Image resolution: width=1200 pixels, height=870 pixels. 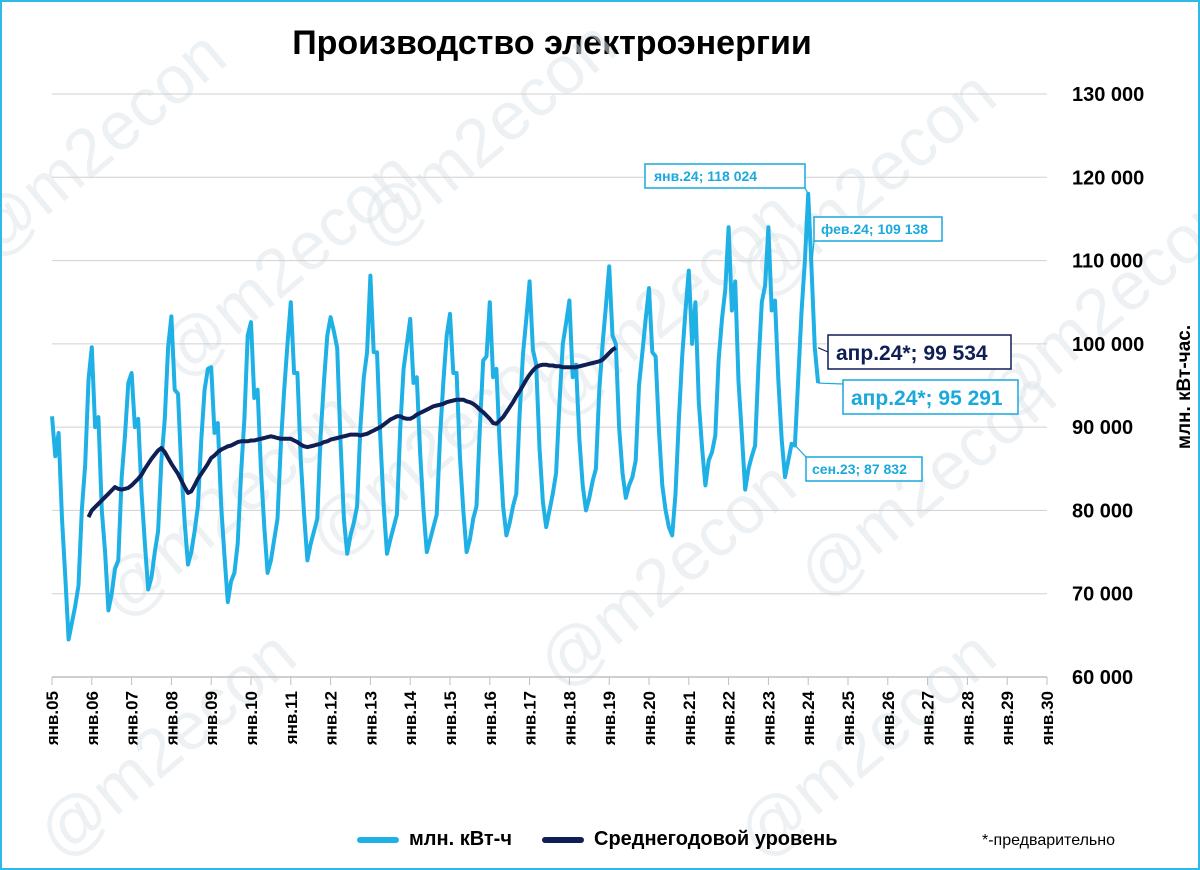 What do you see at coordinates (1102, 595) in the screenshot?
I see `y-tick-label: 70 000` at bounding box center [1102, 595].